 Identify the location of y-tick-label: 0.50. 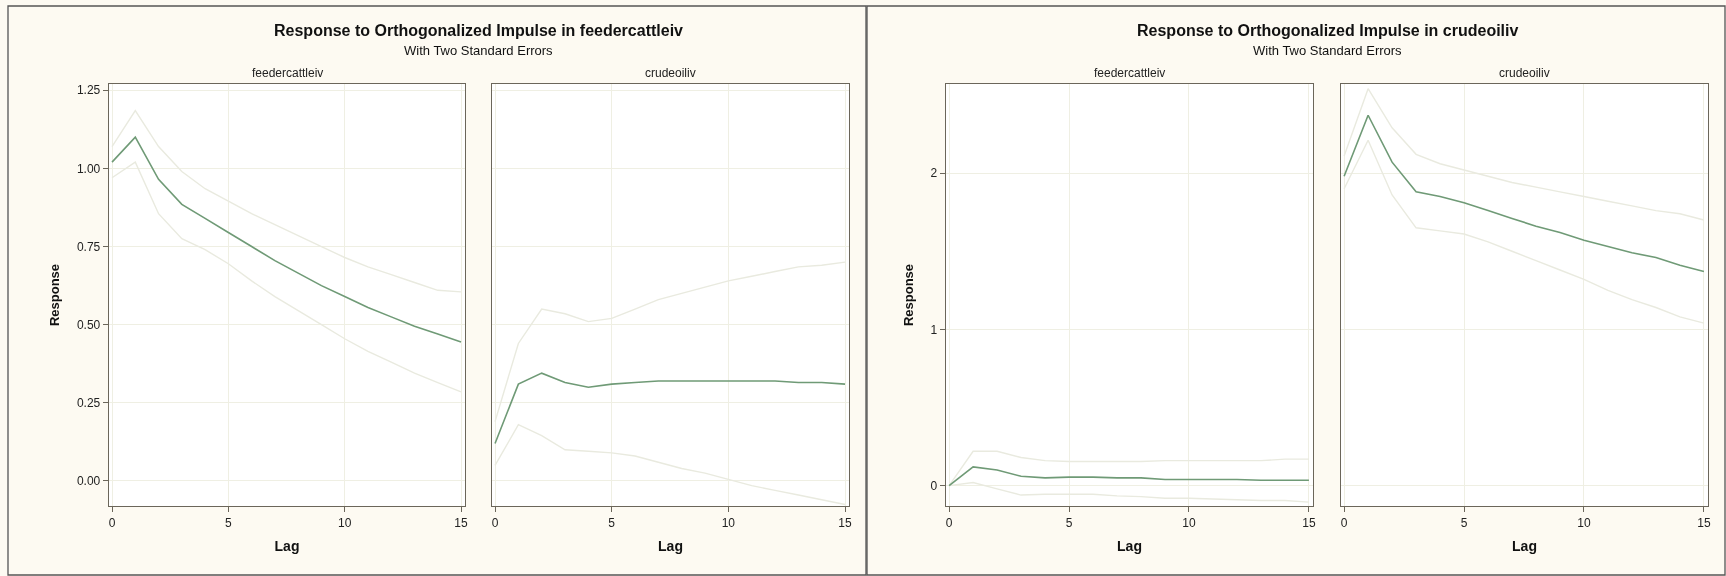
(88, 324).